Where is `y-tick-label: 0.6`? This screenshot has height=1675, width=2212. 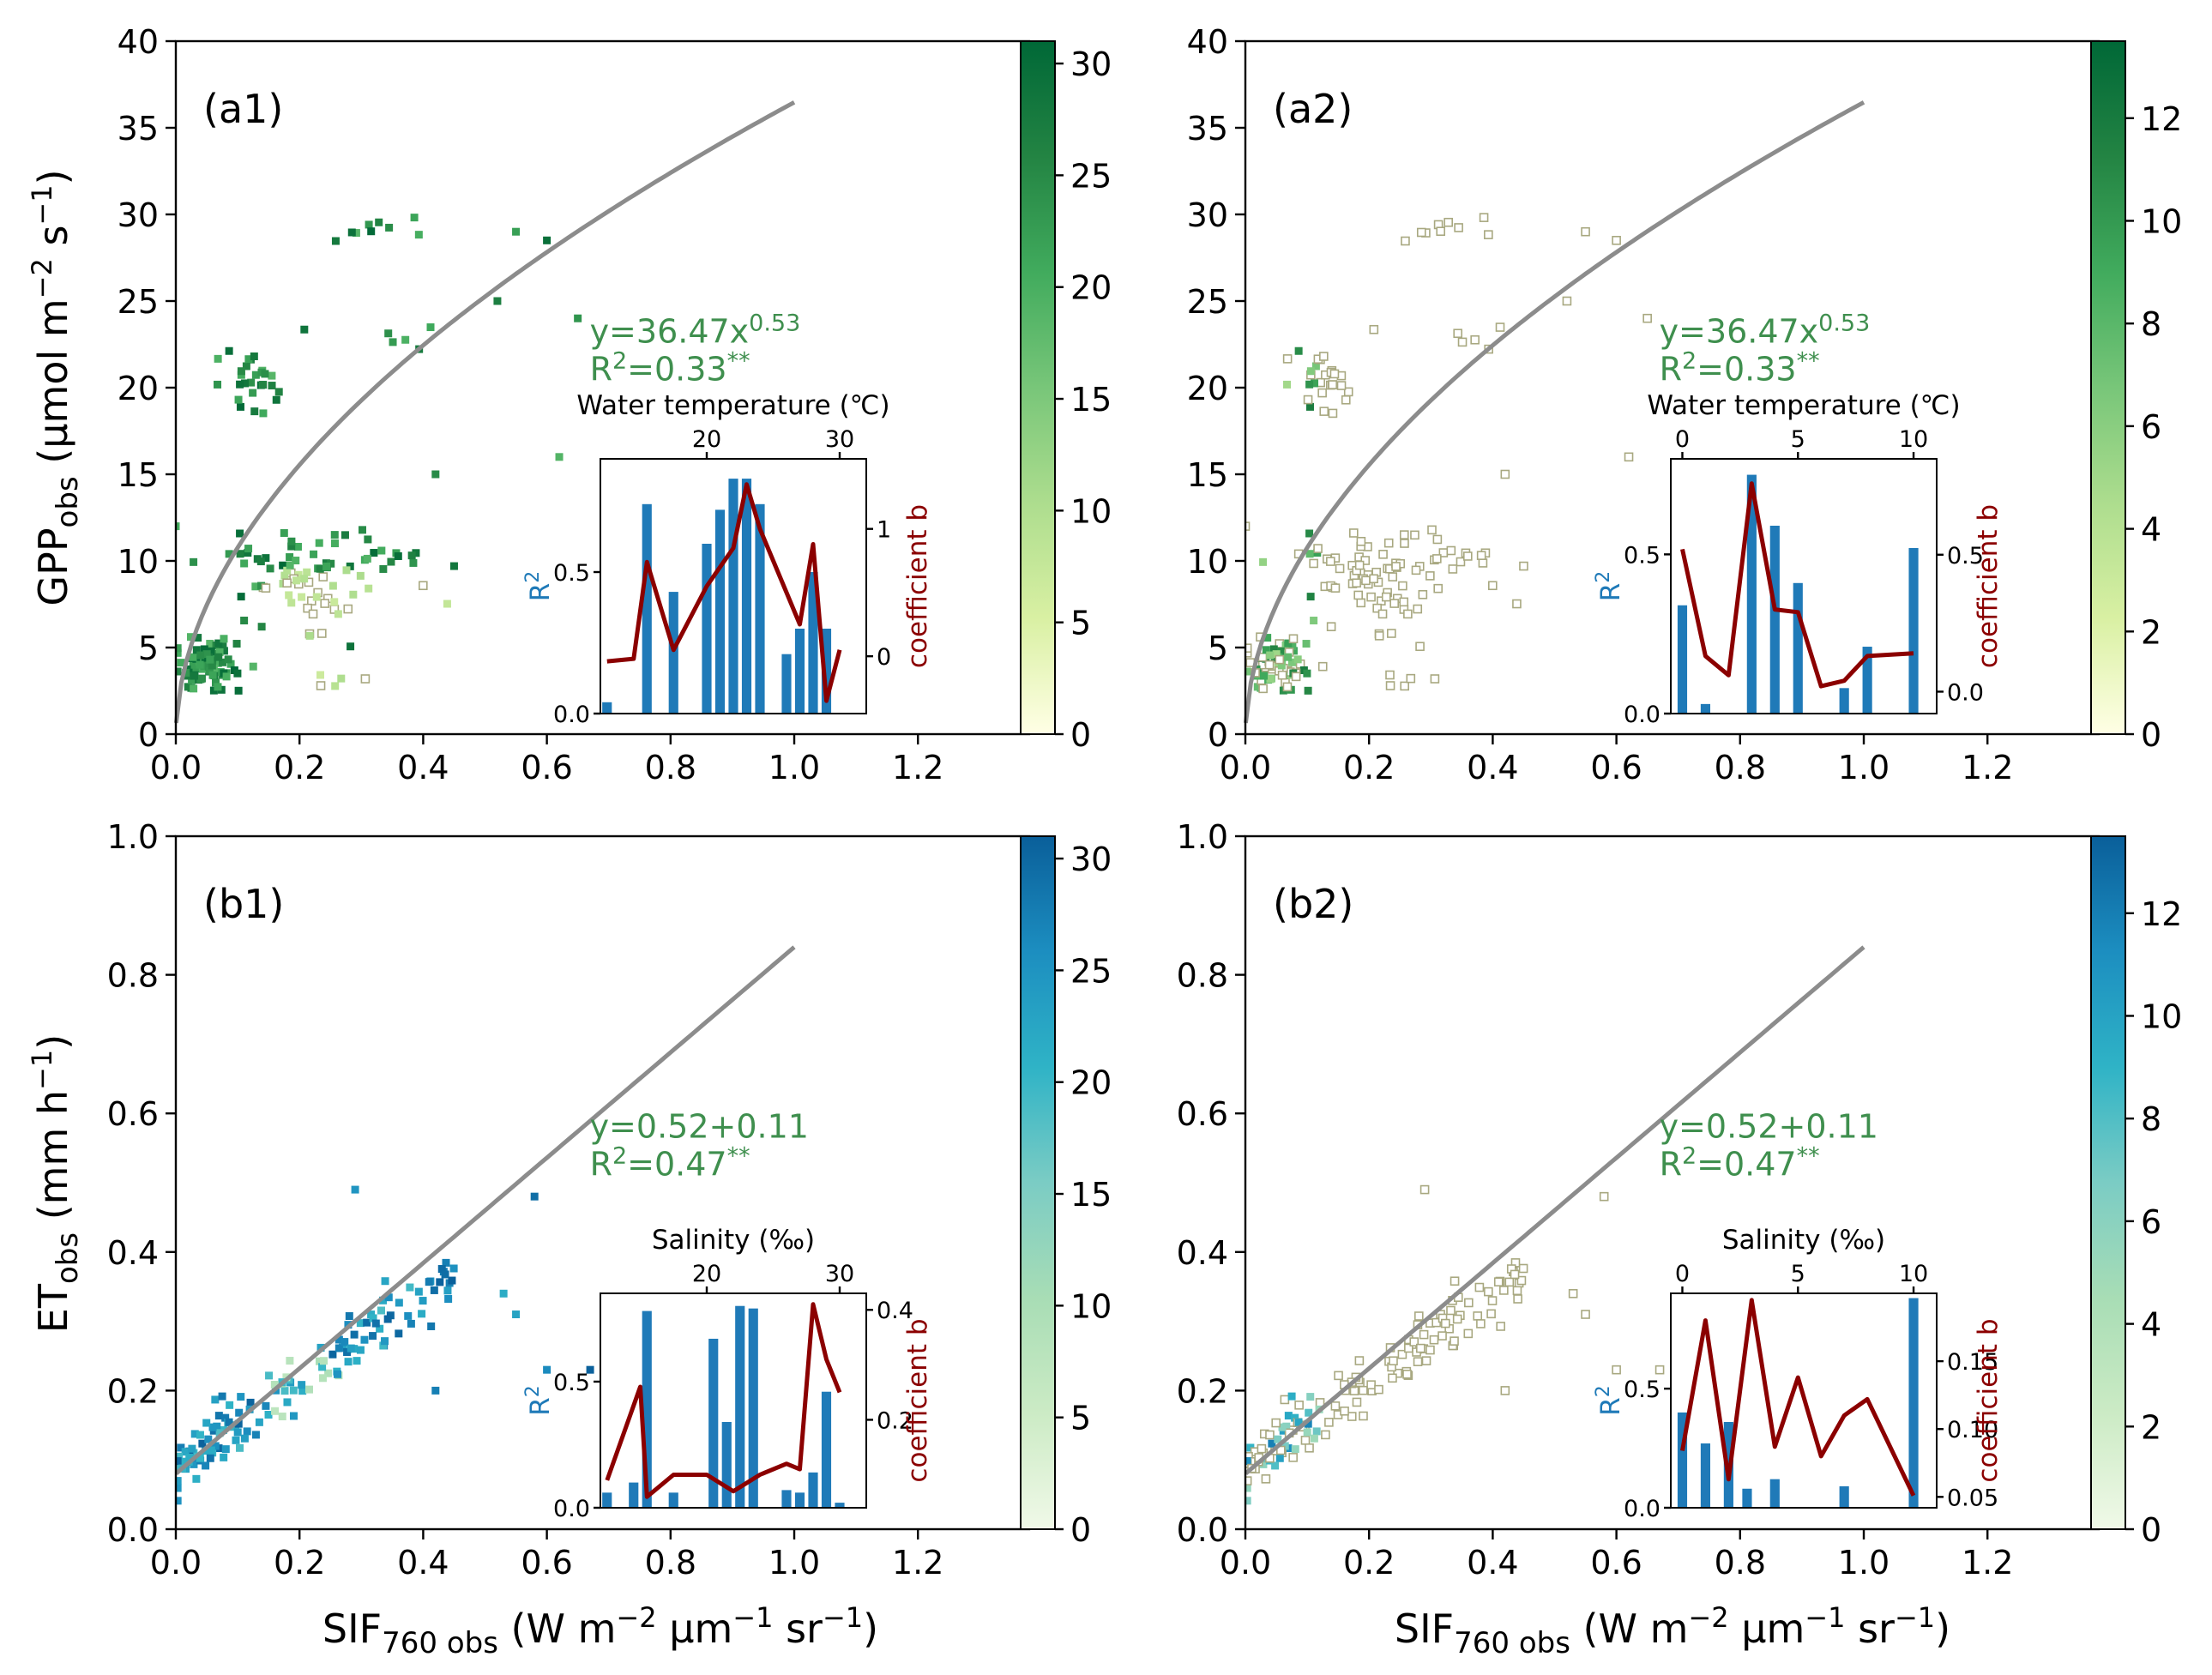
y-tick-label: 0.6 is located at coordinates (1202, 1114).